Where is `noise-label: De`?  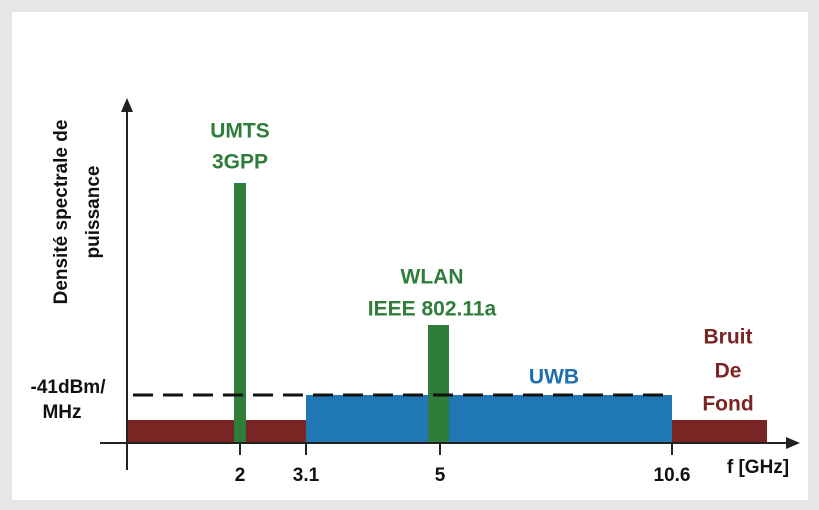
noise-label: De is located at coordinates (728, 371).